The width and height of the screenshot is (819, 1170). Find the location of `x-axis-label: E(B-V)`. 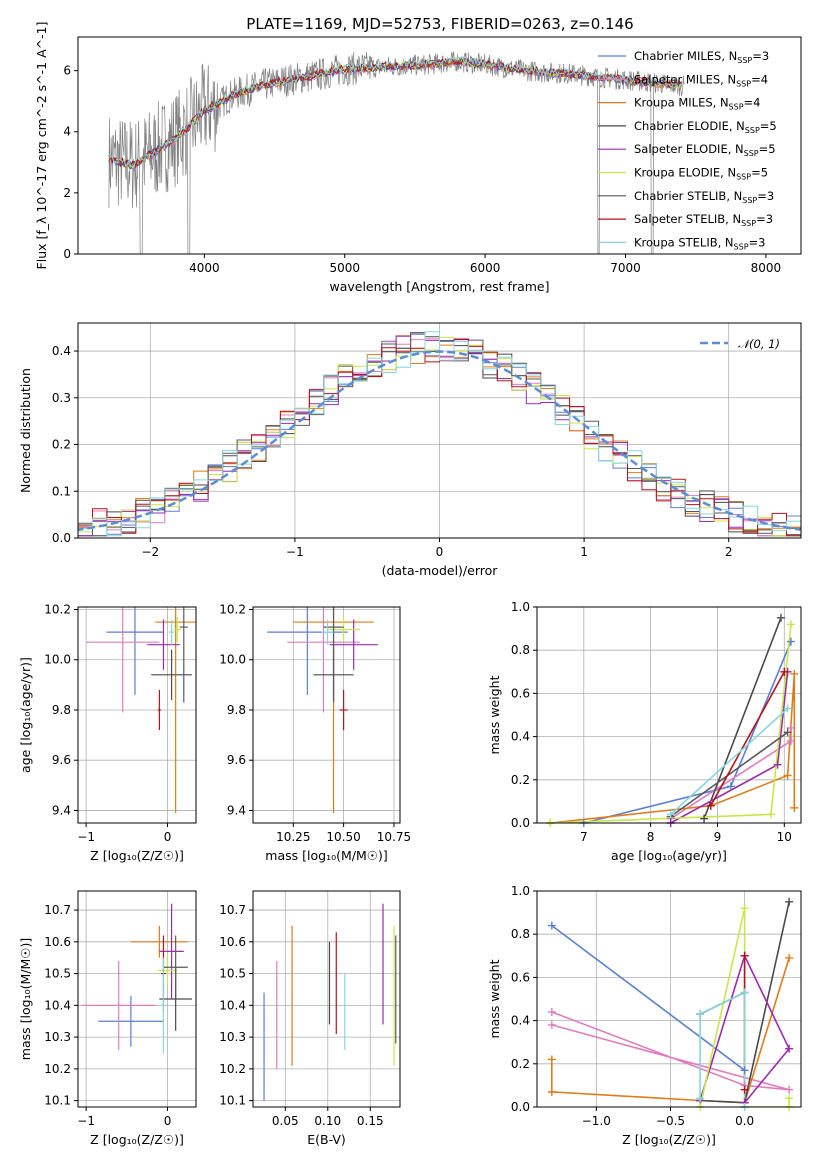

x-axis-label: E(B-V) is located at coordinates (326, 1139).